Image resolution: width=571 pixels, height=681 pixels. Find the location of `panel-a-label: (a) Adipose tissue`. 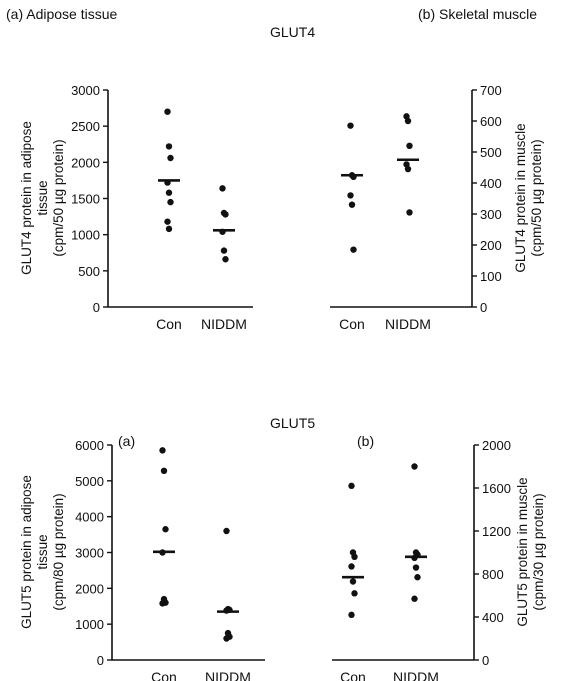

panel-a-label: (a) Adipose tissue is located at coordinates (62, 14).